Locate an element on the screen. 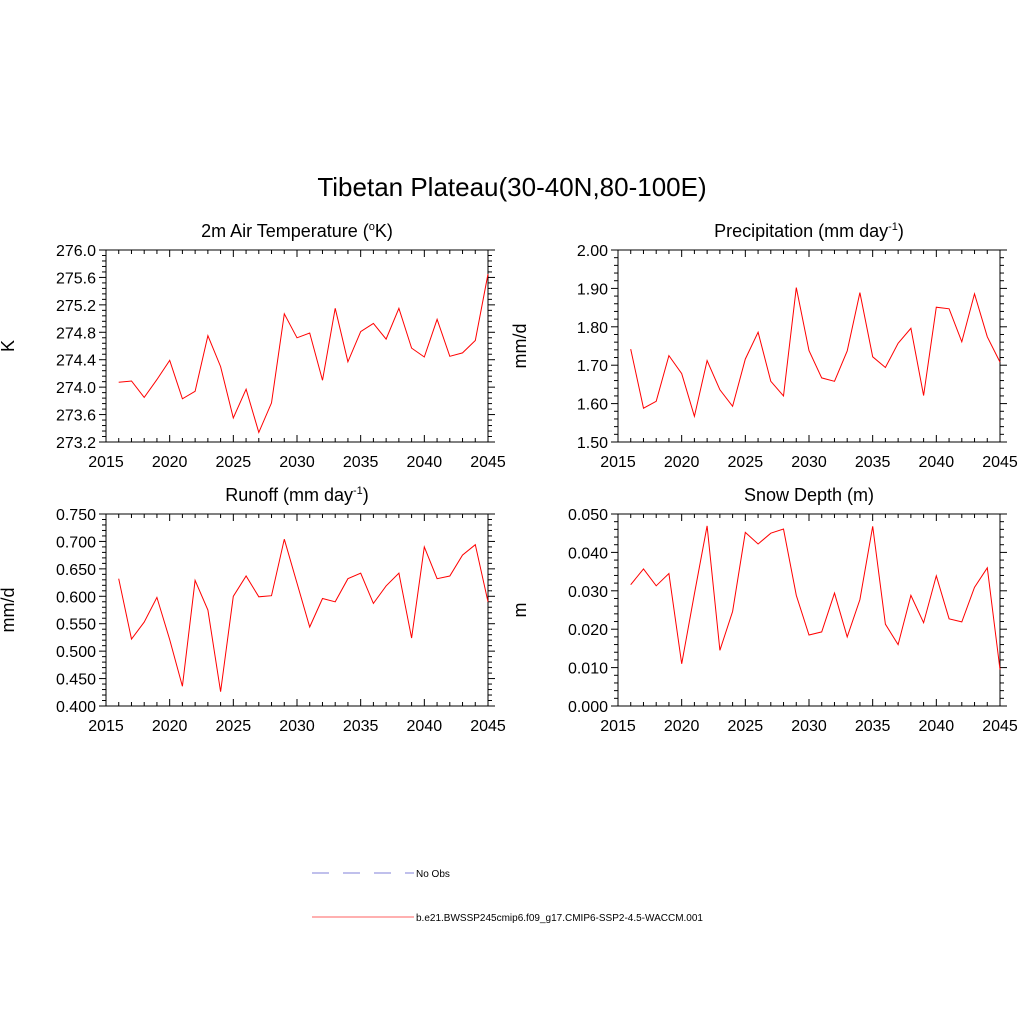  y-tick-label: 0.010 is located at coordinates (588, 669).